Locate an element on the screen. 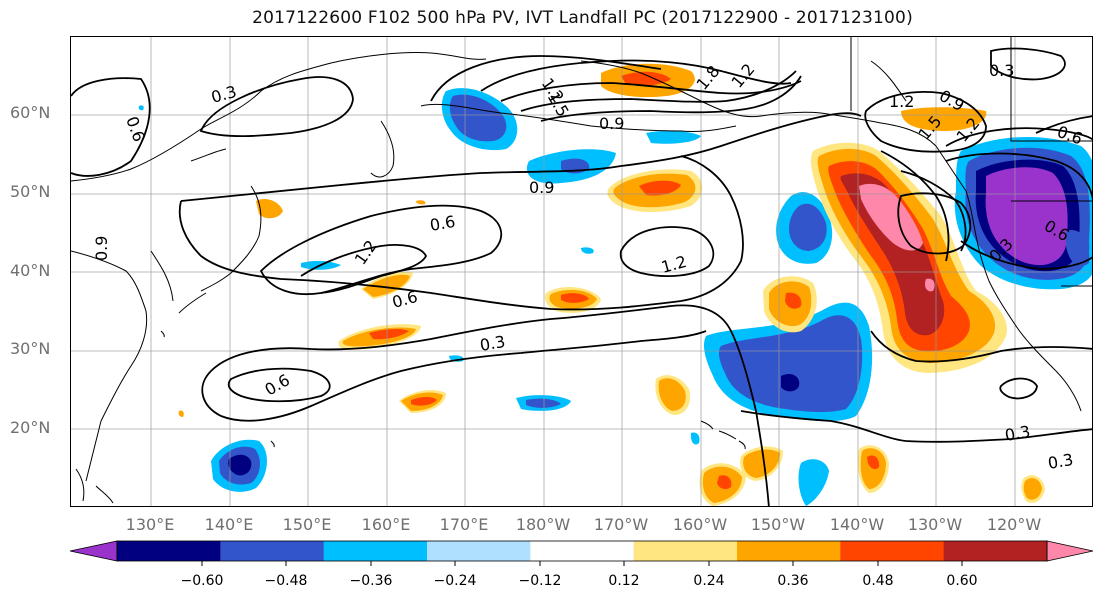 The height and width of the screenshot is (601, 1105). lon-label-160e: 160°E is located at coordinates (386, 524).